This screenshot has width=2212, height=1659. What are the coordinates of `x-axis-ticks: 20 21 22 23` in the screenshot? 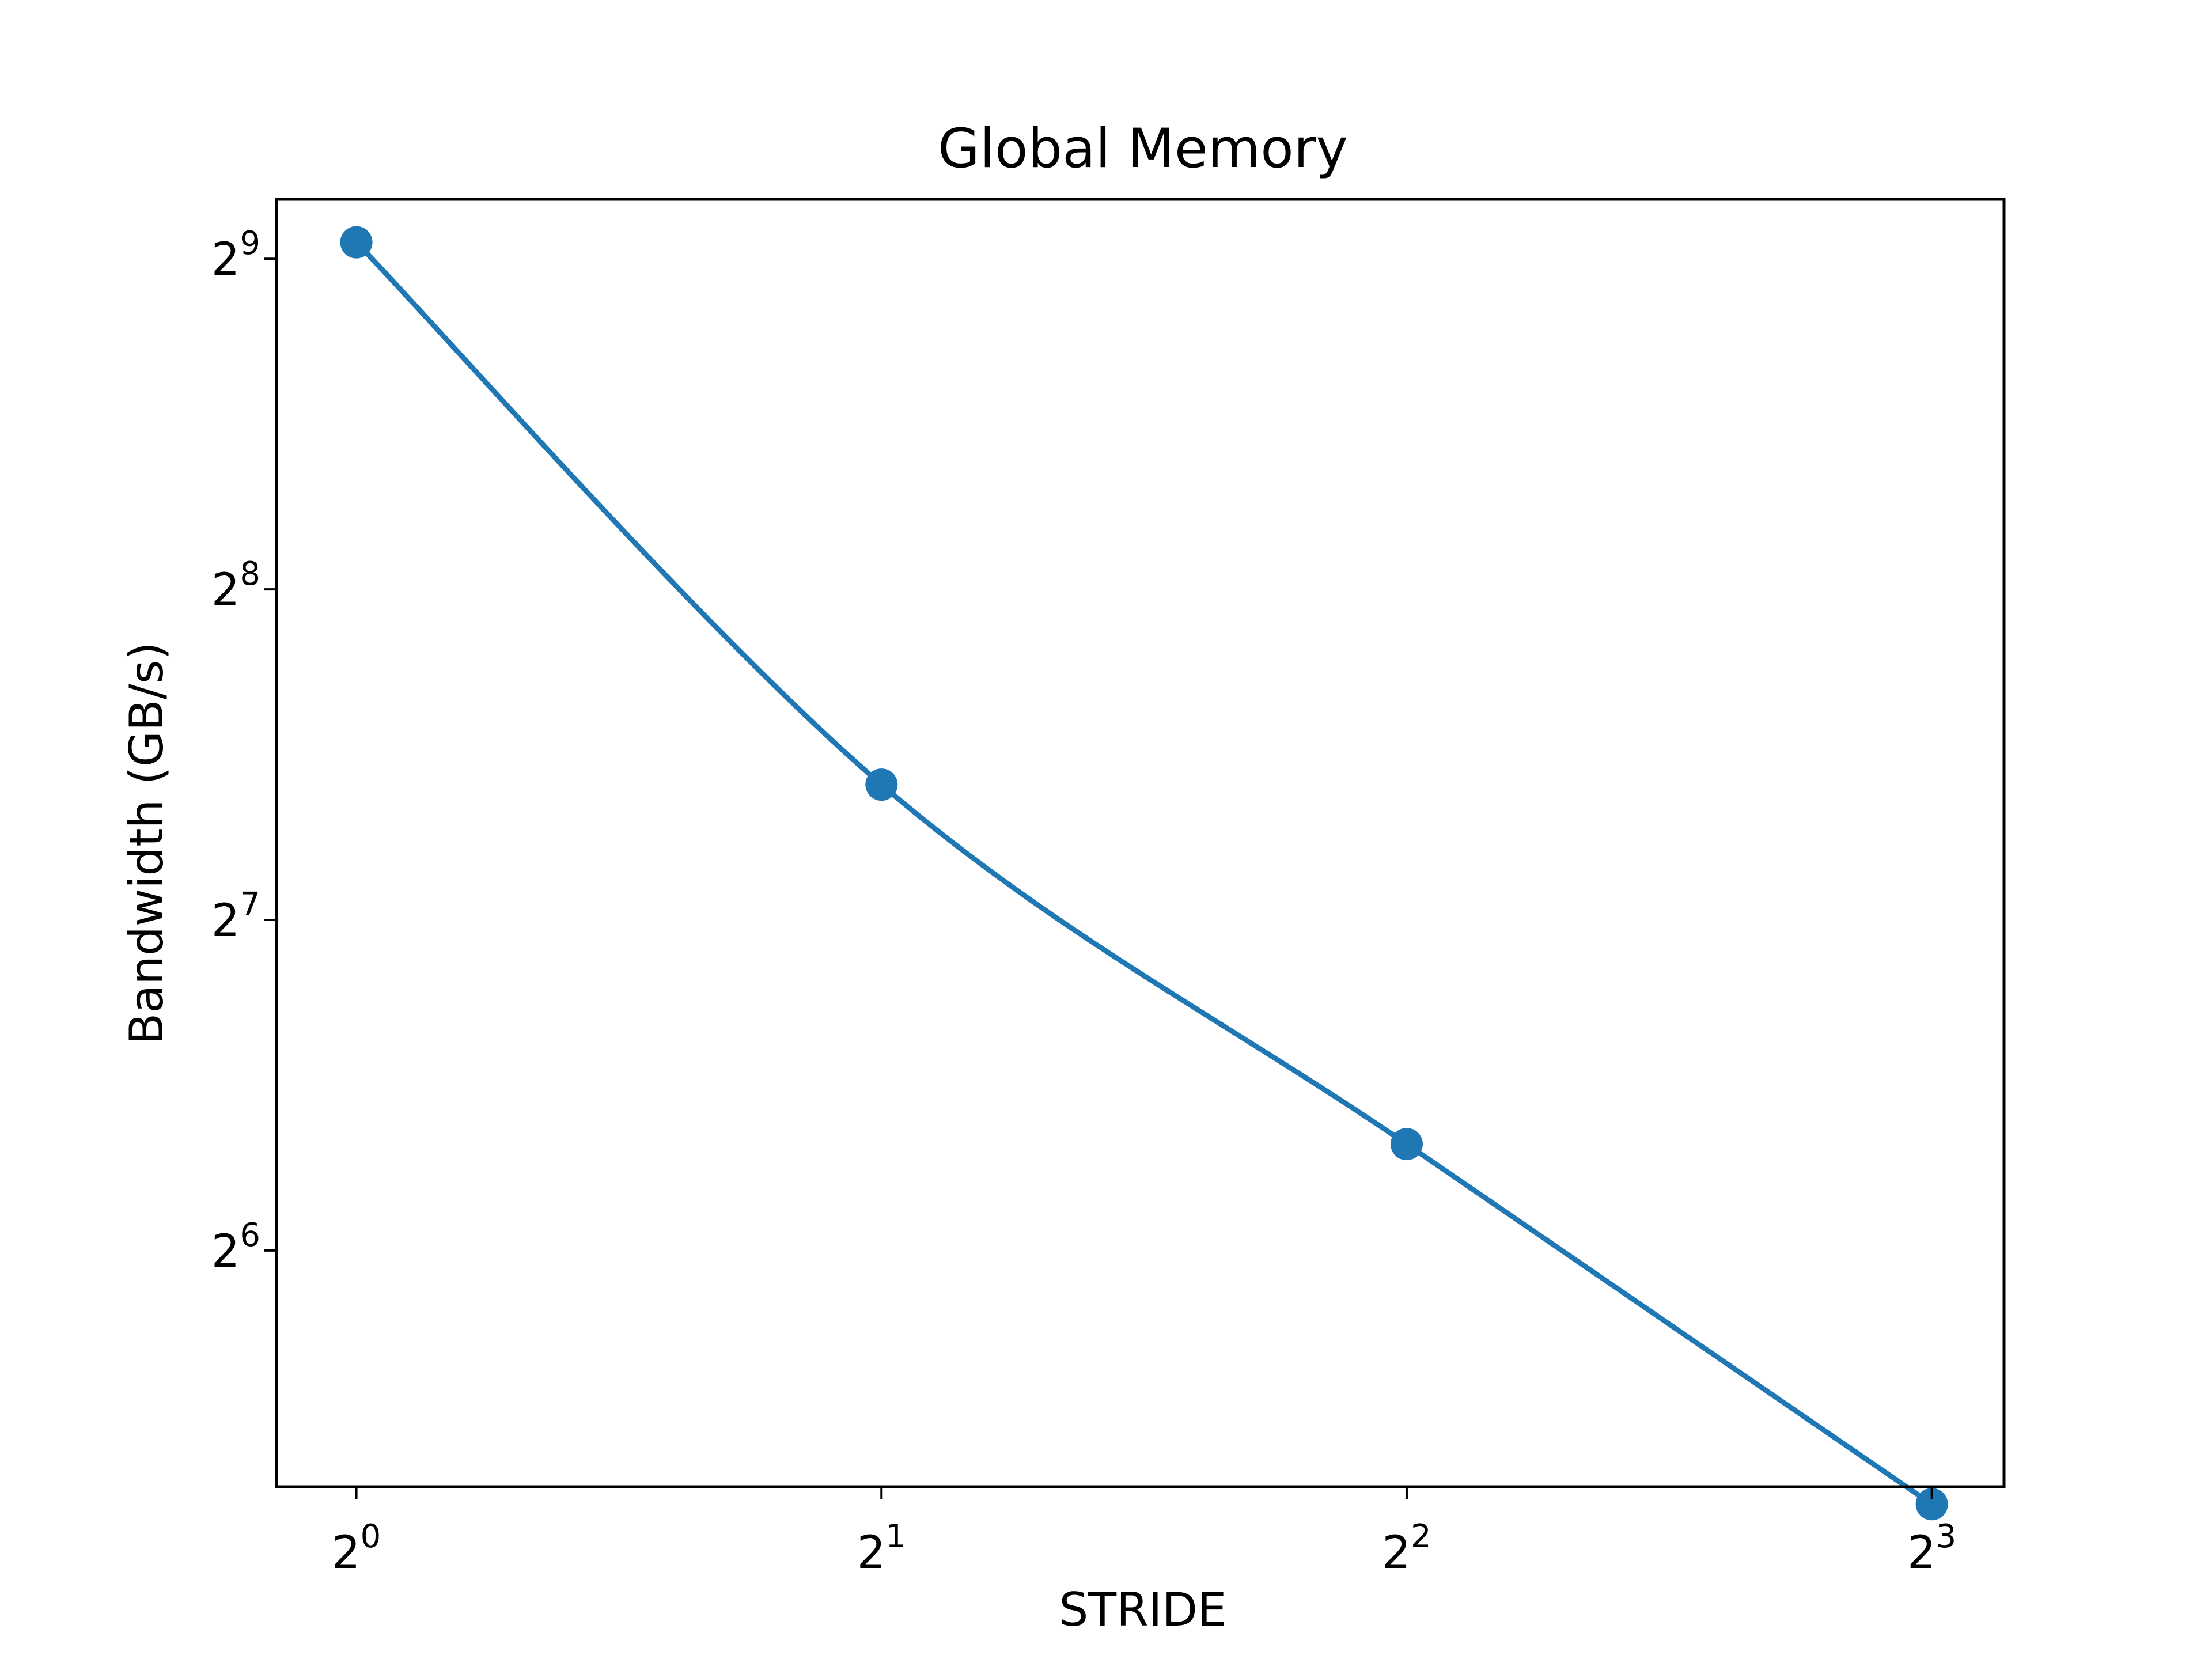 It's located at (1144, 1533).